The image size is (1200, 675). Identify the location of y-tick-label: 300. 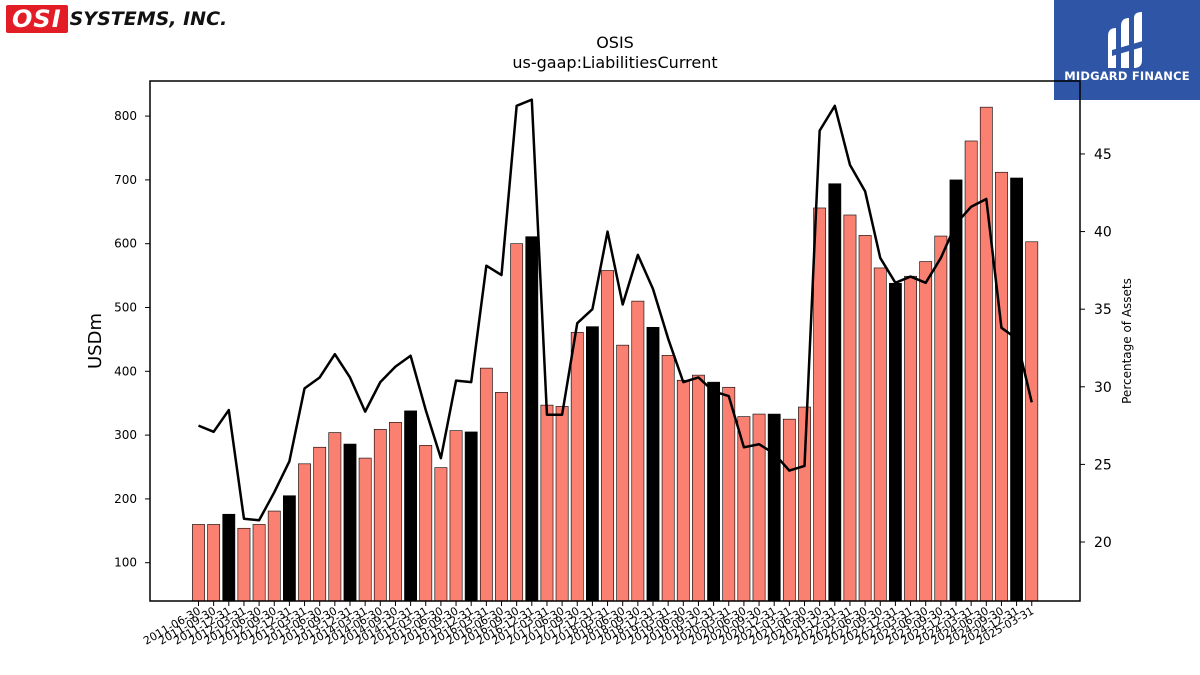
(125, 435).